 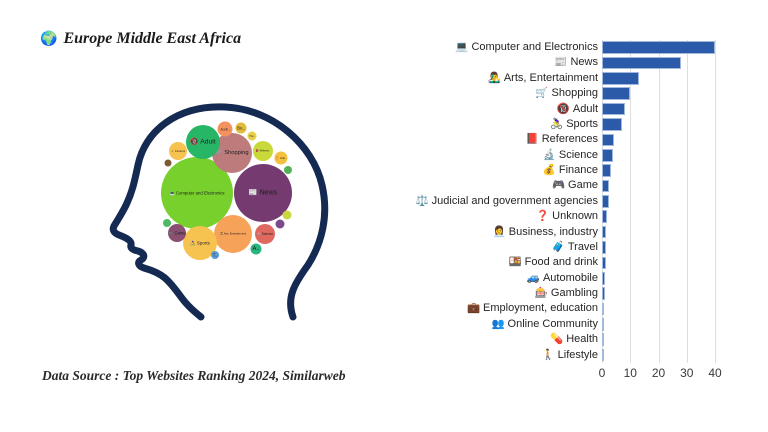 I want to click on bar-row: 🧳 Travel, so click(x=580, y=247).